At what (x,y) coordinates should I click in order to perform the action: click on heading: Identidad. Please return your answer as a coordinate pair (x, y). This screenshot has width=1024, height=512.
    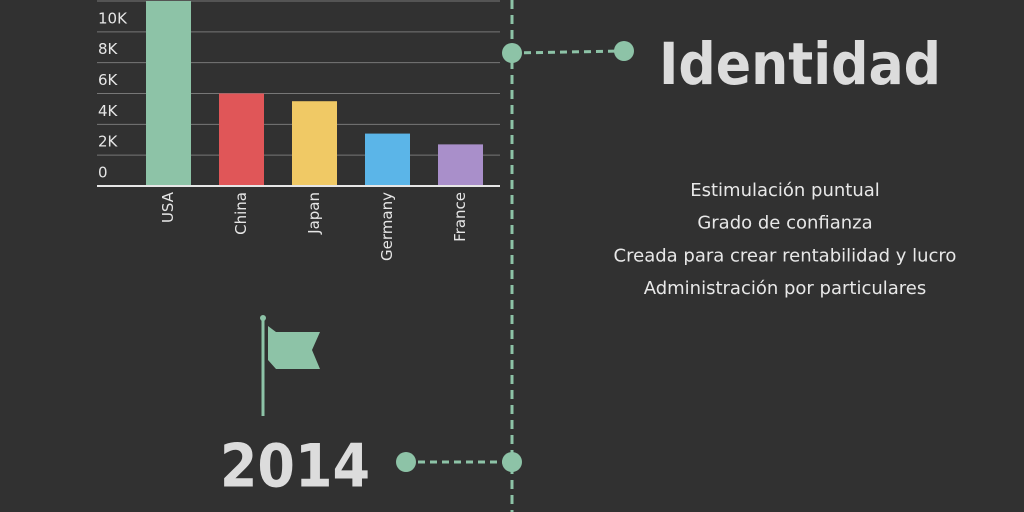
    Looking at the image, I should click on (800, 64).